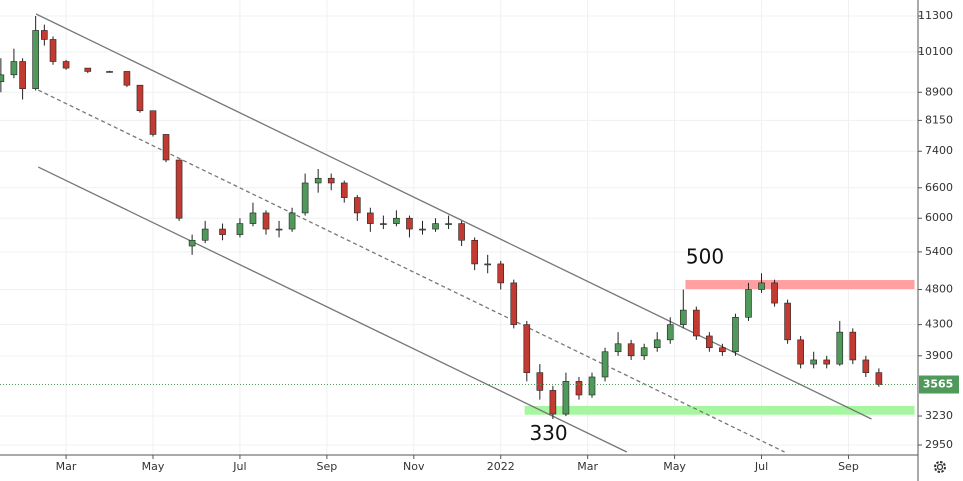 This screenshot has width=963, height=481. What do you see at coordinates (939, 324) in the screenshot?
I see `y-tick-label: 4300` at bounding box center [939, 324].